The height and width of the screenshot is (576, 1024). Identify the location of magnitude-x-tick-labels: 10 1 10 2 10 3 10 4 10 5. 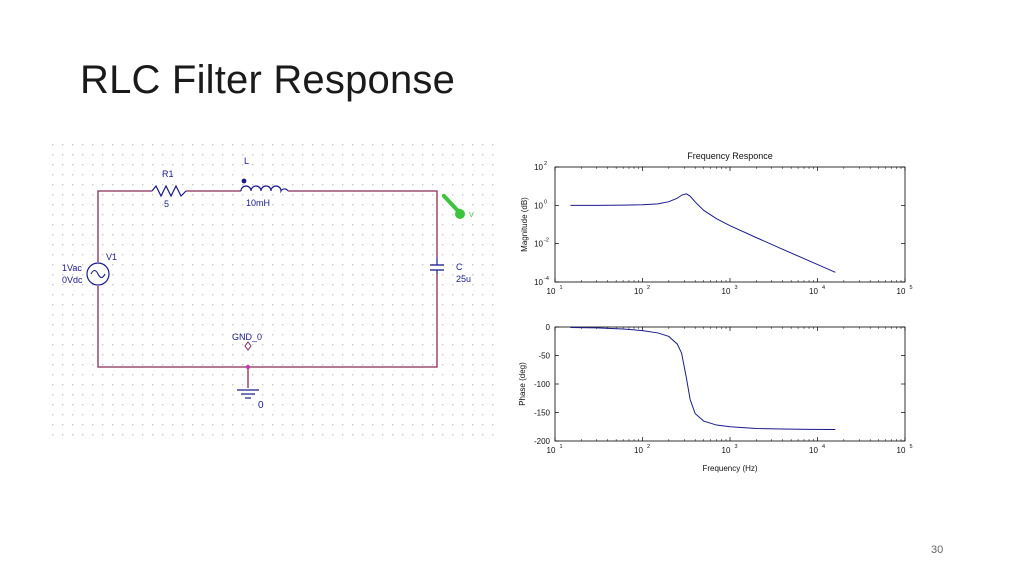
(730, 290).